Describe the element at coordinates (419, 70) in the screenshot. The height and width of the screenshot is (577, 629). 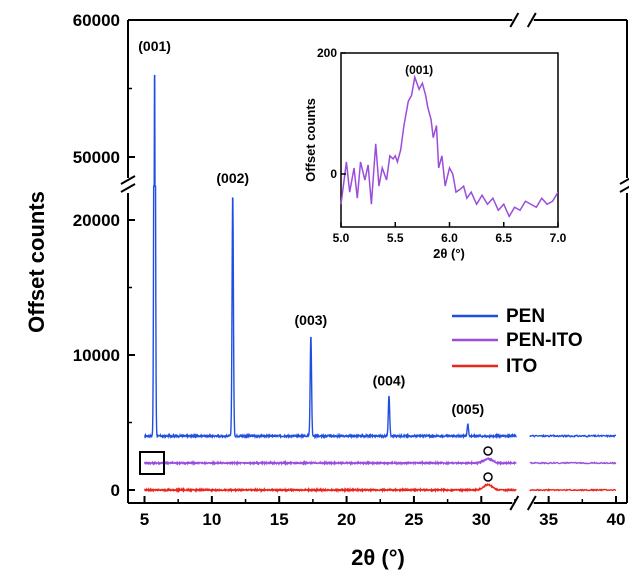
I see `inset-peak-label: (001)` at that location.